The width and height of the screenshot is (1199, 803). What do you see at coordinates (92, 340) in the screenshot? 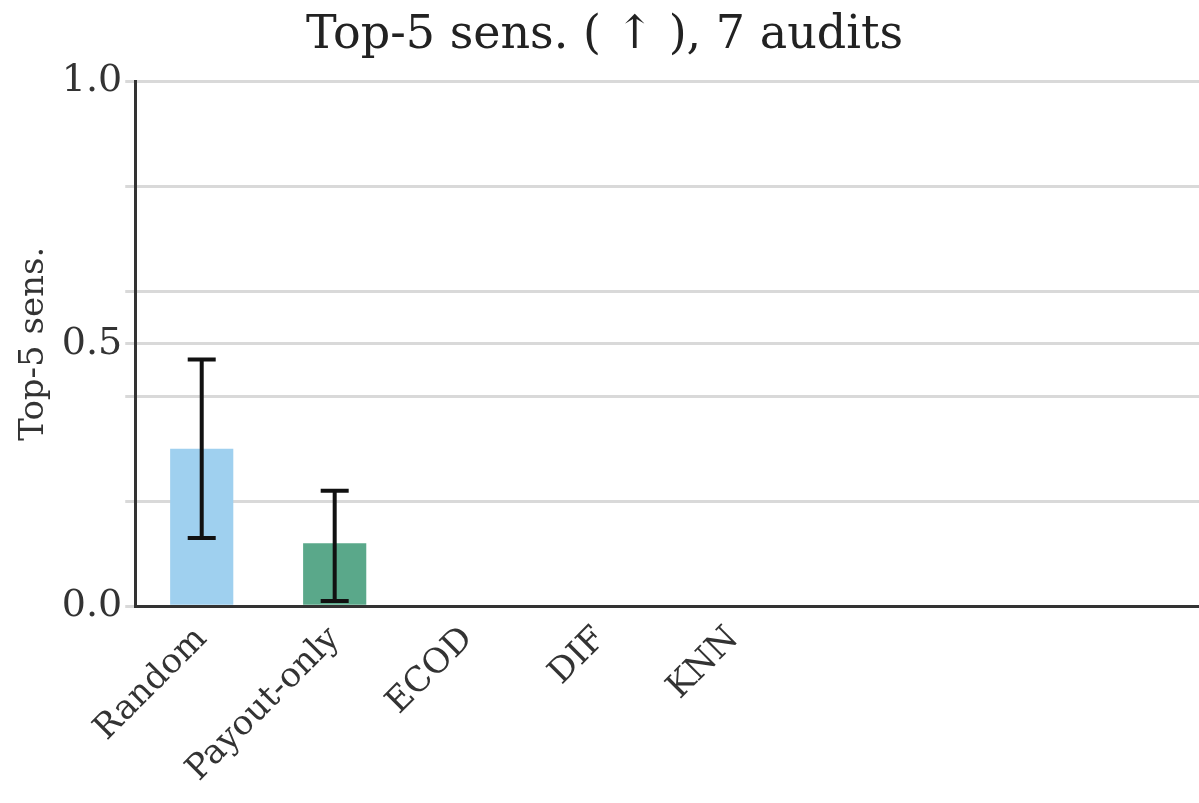
I see `y-tick-label: 0.5` at bounding box center [92, 340].